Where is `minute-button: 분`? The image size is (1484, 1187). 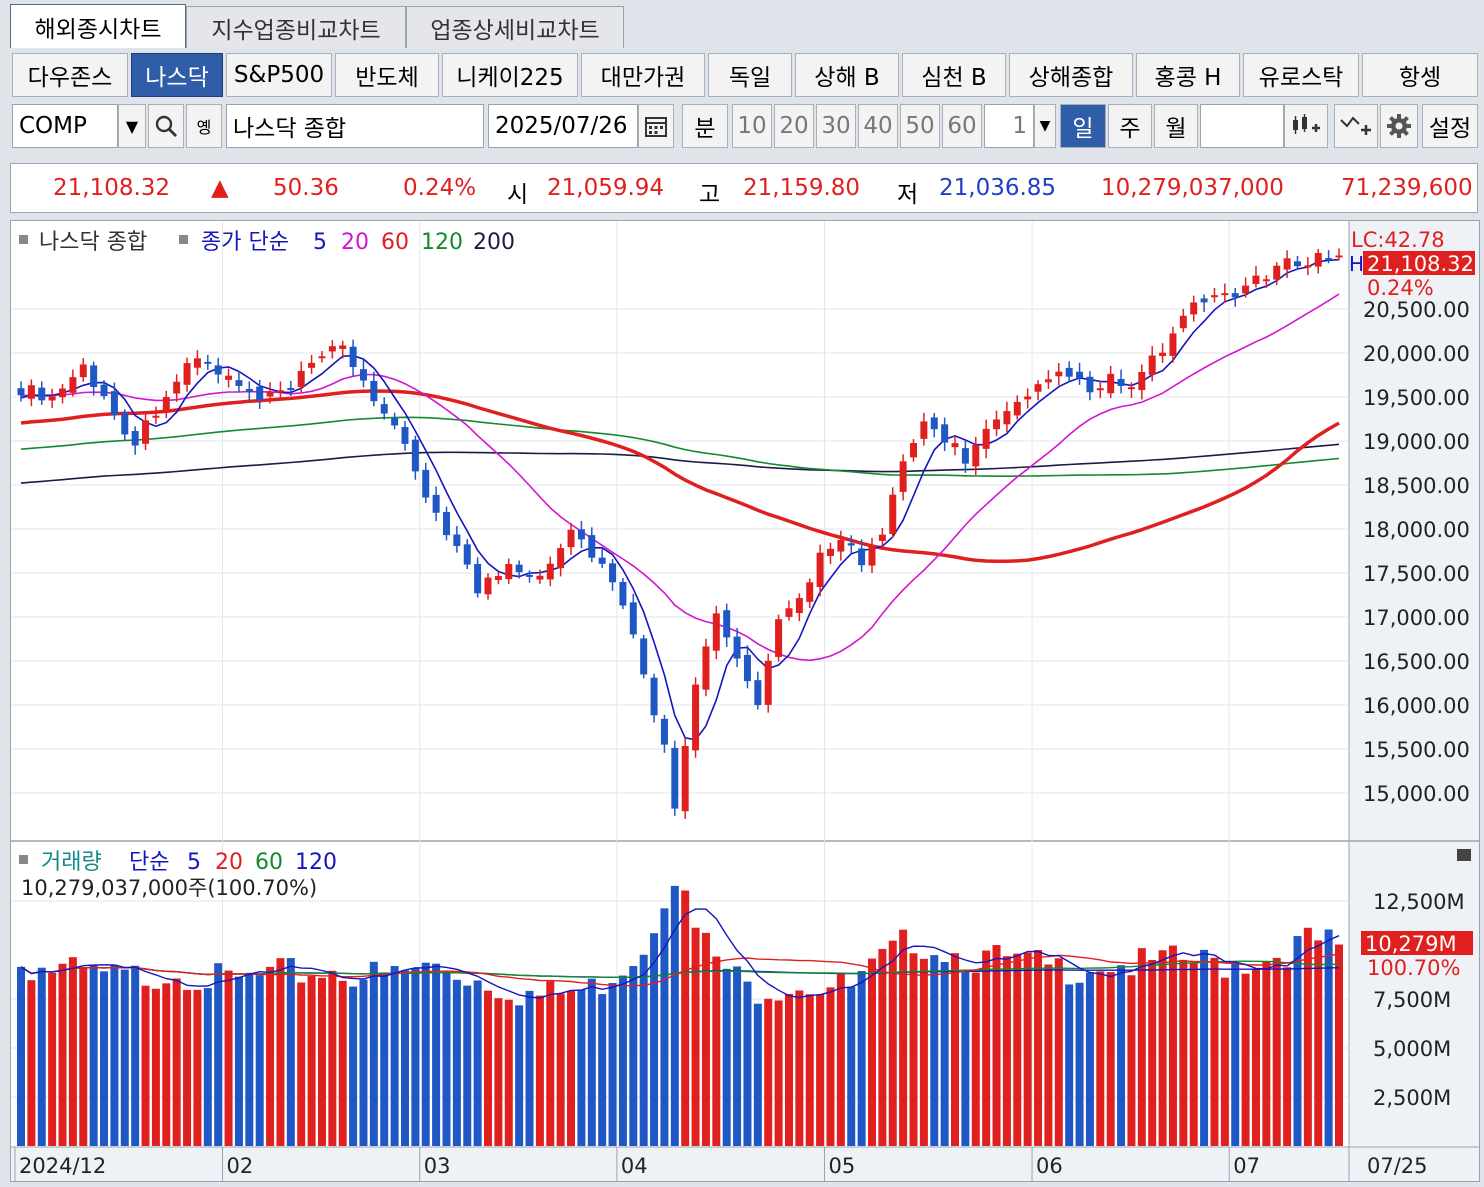 minute-button: 분 is located at coordinates (705, 126).